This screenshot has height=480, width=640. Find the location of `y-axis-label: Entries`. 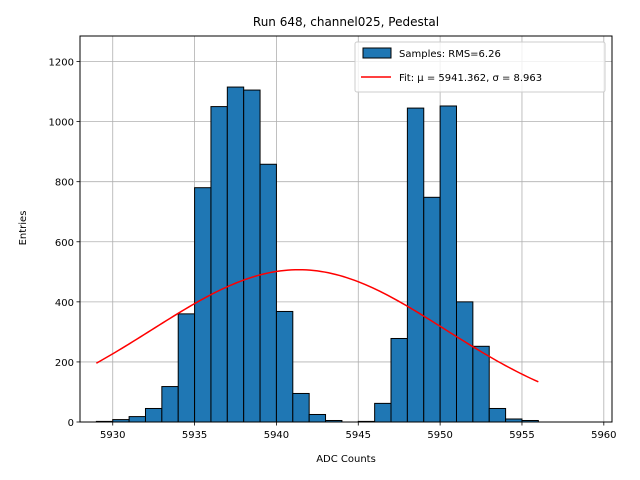

y-axis-label: Entries is located at coordinates (23, 228).